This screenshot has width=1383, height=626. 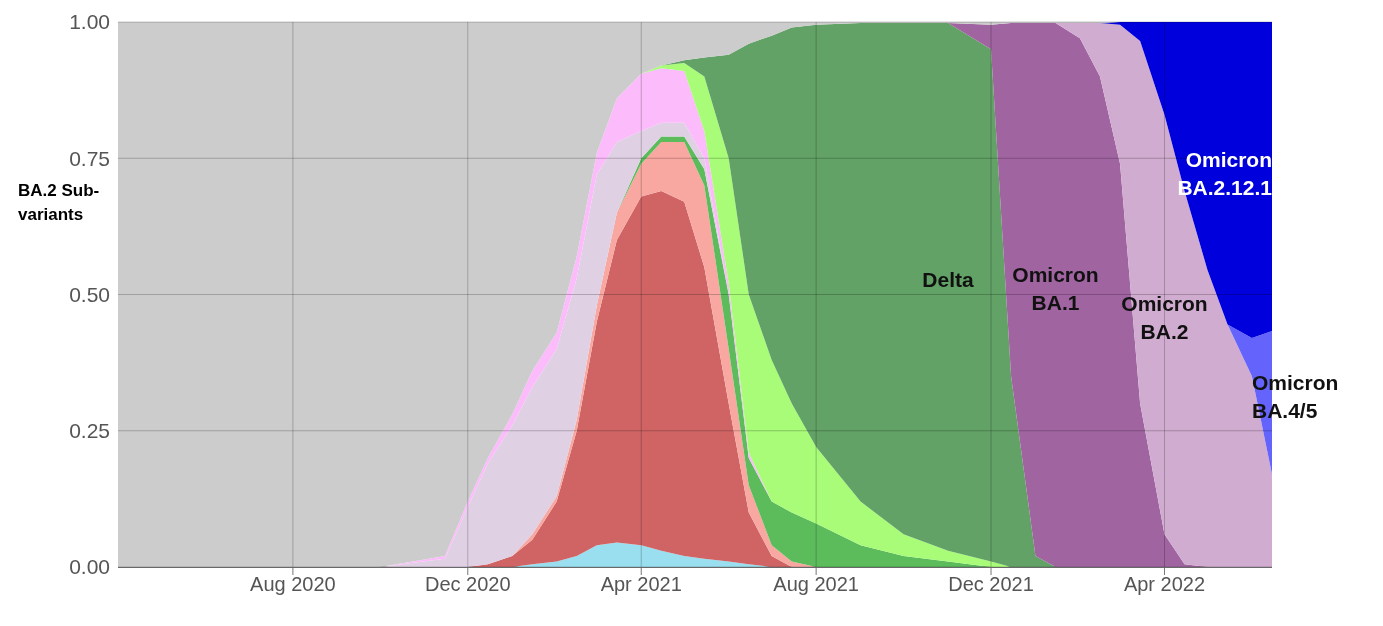 What do you see at coordinates (1164, 318) in the screenshot?
I see `series-label: Omicron BA.2` at bounding box center [1164, 318].